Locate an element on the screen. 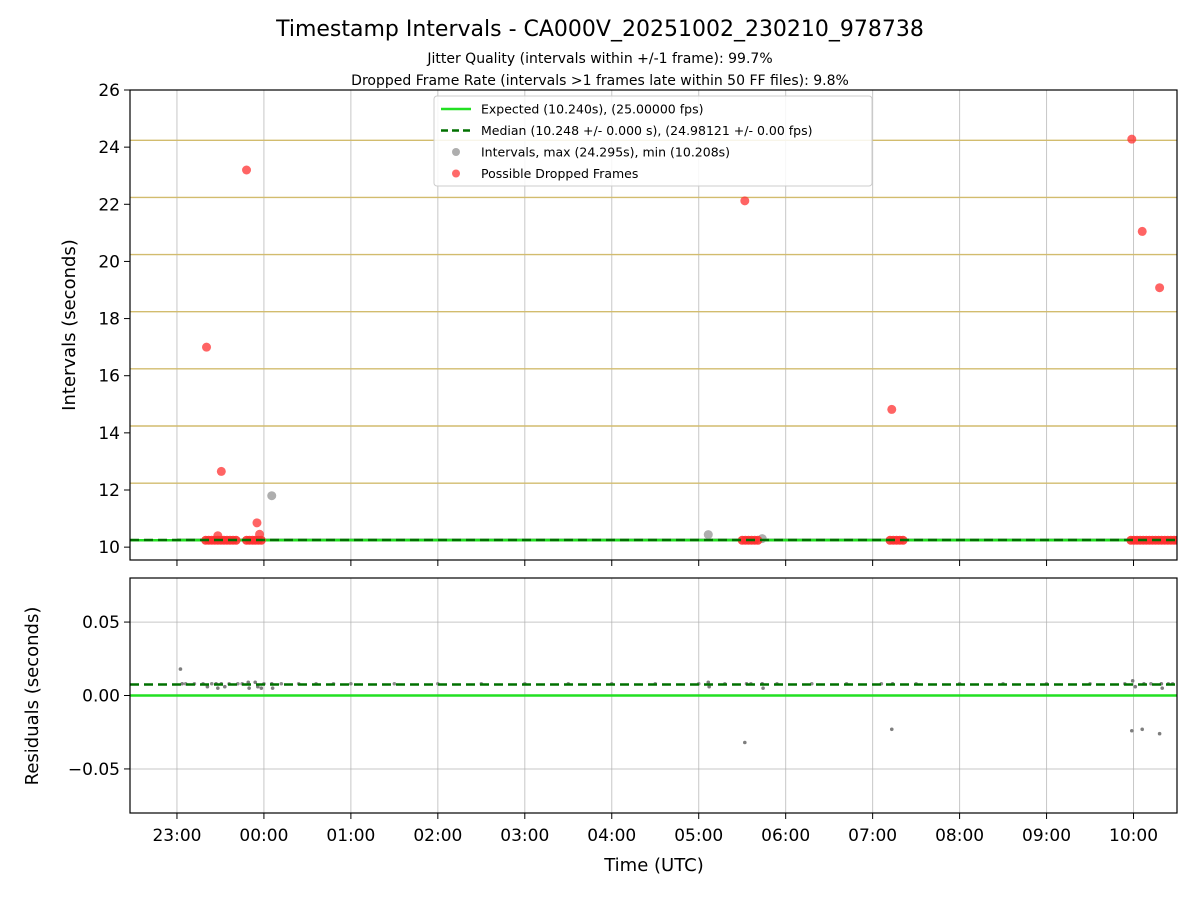 This screenshot has width=1200, height=904. bottom-xtick-label: 01:00 is located at coordinates (350, 836).